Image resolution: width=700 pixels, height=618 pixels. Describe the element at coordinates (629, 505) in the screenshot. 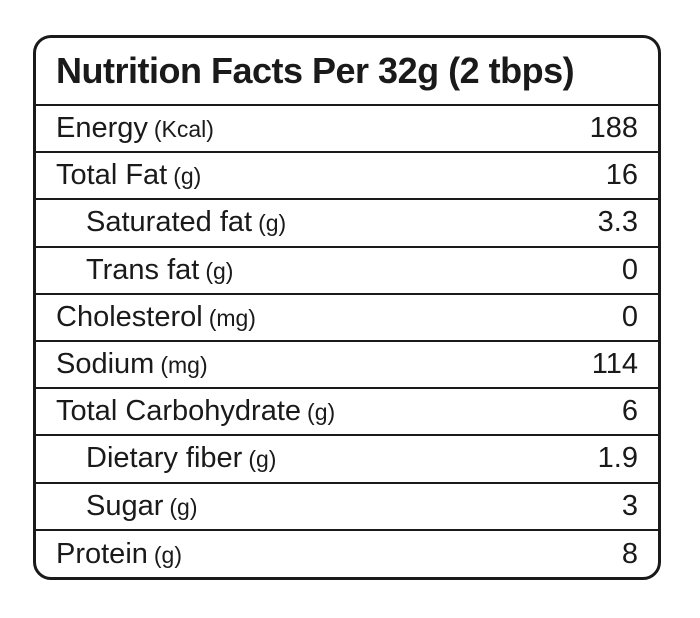

I see `nutrient-value: 3` at that location.